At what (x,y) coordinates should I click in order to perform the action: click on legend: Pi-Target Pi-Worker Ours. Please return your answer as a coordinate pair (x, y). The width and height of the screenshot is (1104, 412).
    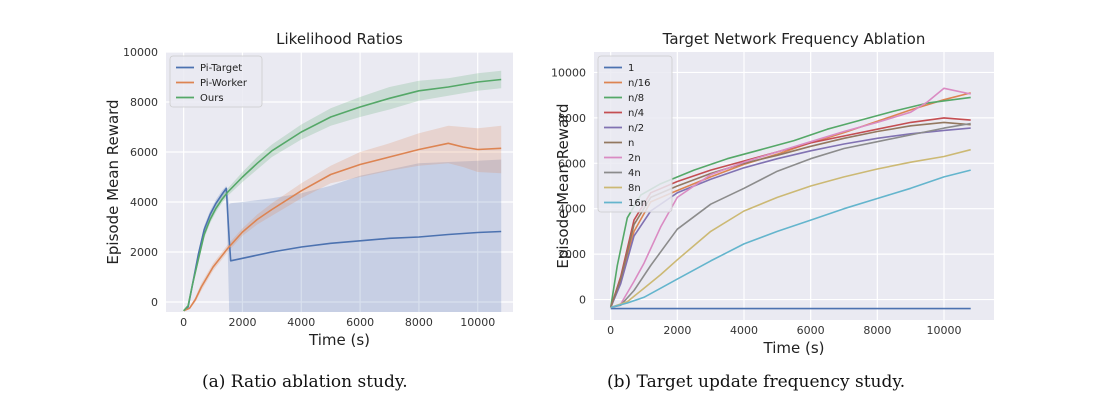
    Looking at the image, I should click on (216, 81).